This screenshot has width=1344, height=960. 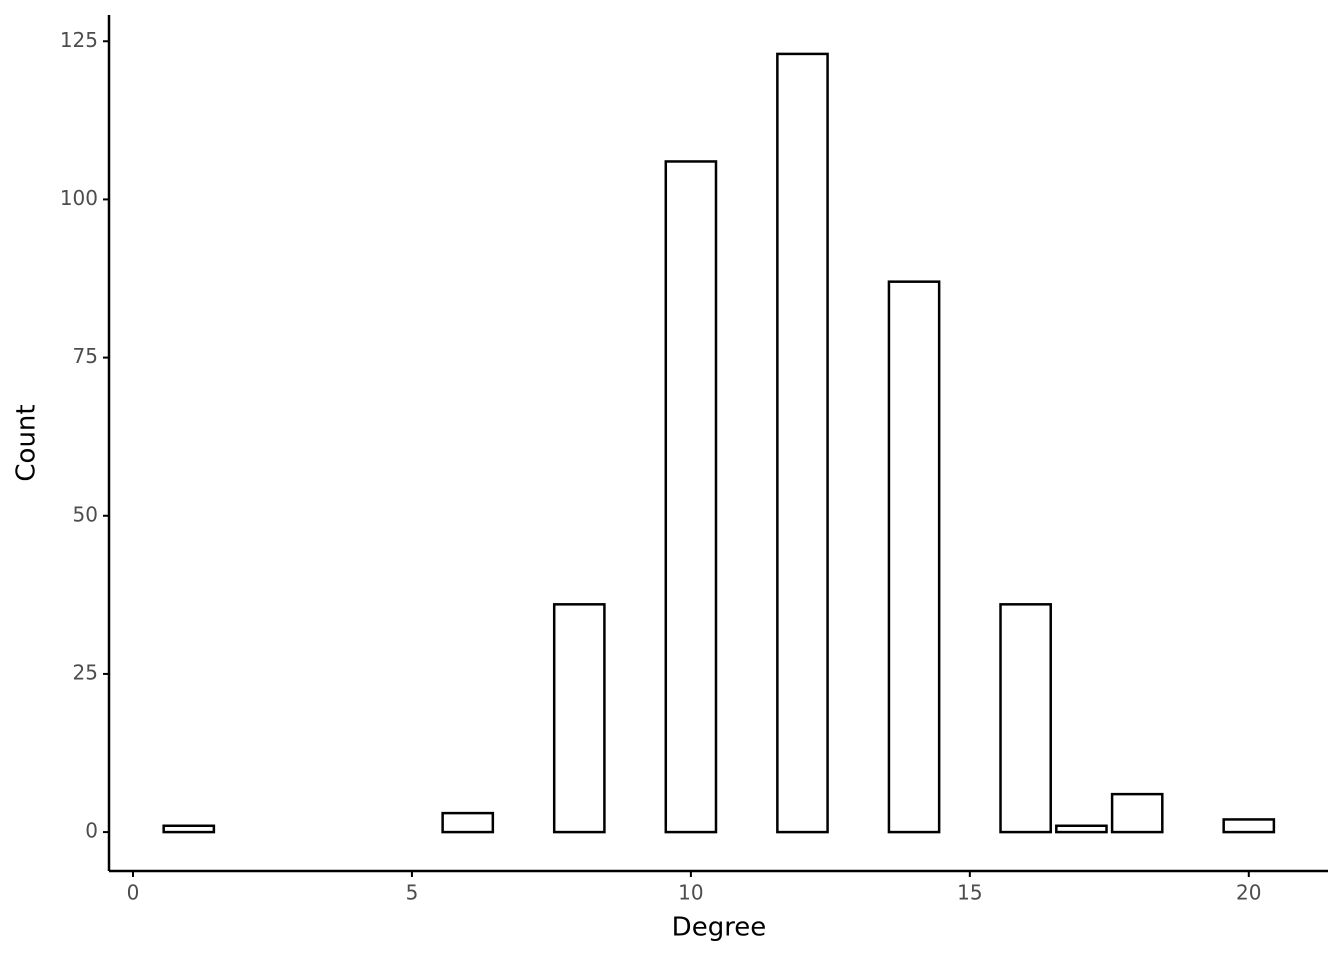 What do you see at coordinates (85, 356) in the screenshot?
I see `y-tick-label: 75` at bounding box center [85, 356].